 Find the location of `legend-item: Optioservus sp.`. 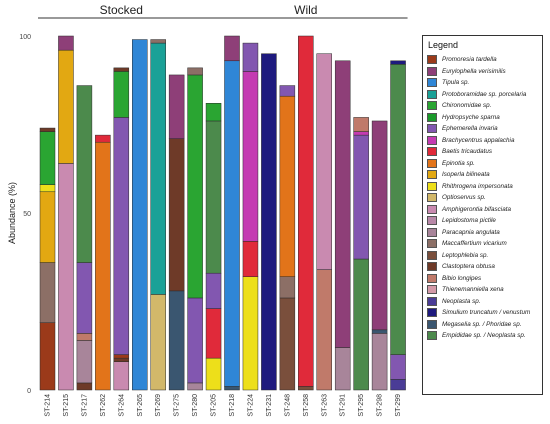

legend-item: Optioservus sp. is located at coordinates (478, 198).